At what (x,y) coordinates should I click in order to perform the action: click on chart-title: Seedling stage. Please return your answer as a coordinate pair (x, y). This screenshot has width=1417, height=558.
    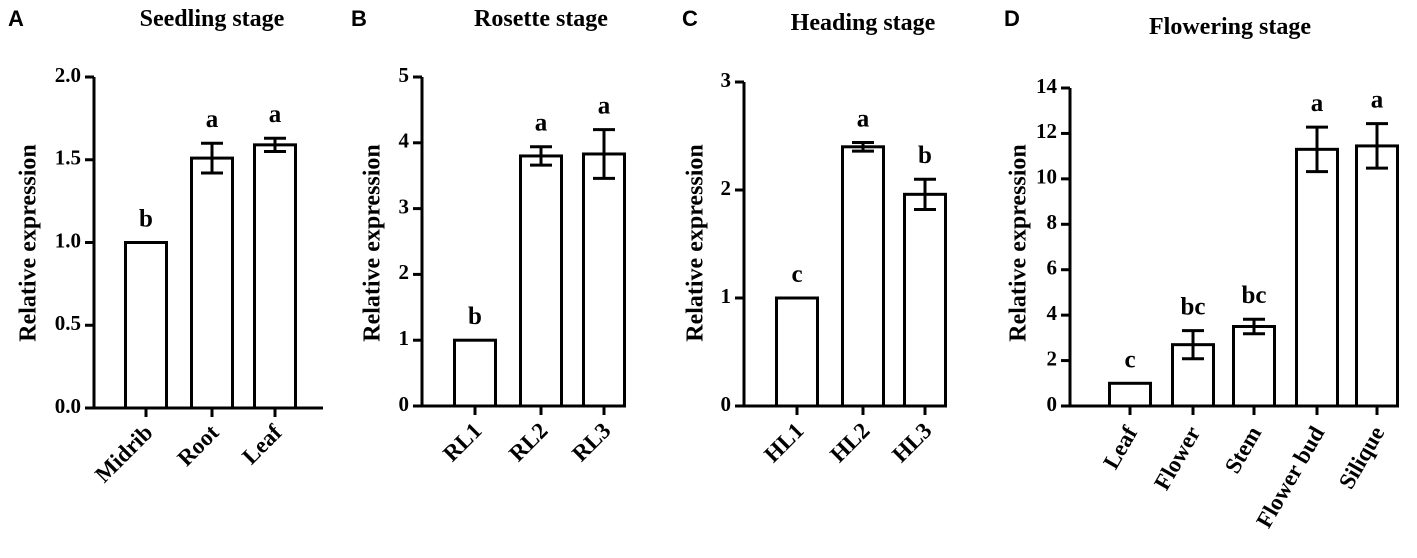
    Looking at the image, I should click on (212, 19).